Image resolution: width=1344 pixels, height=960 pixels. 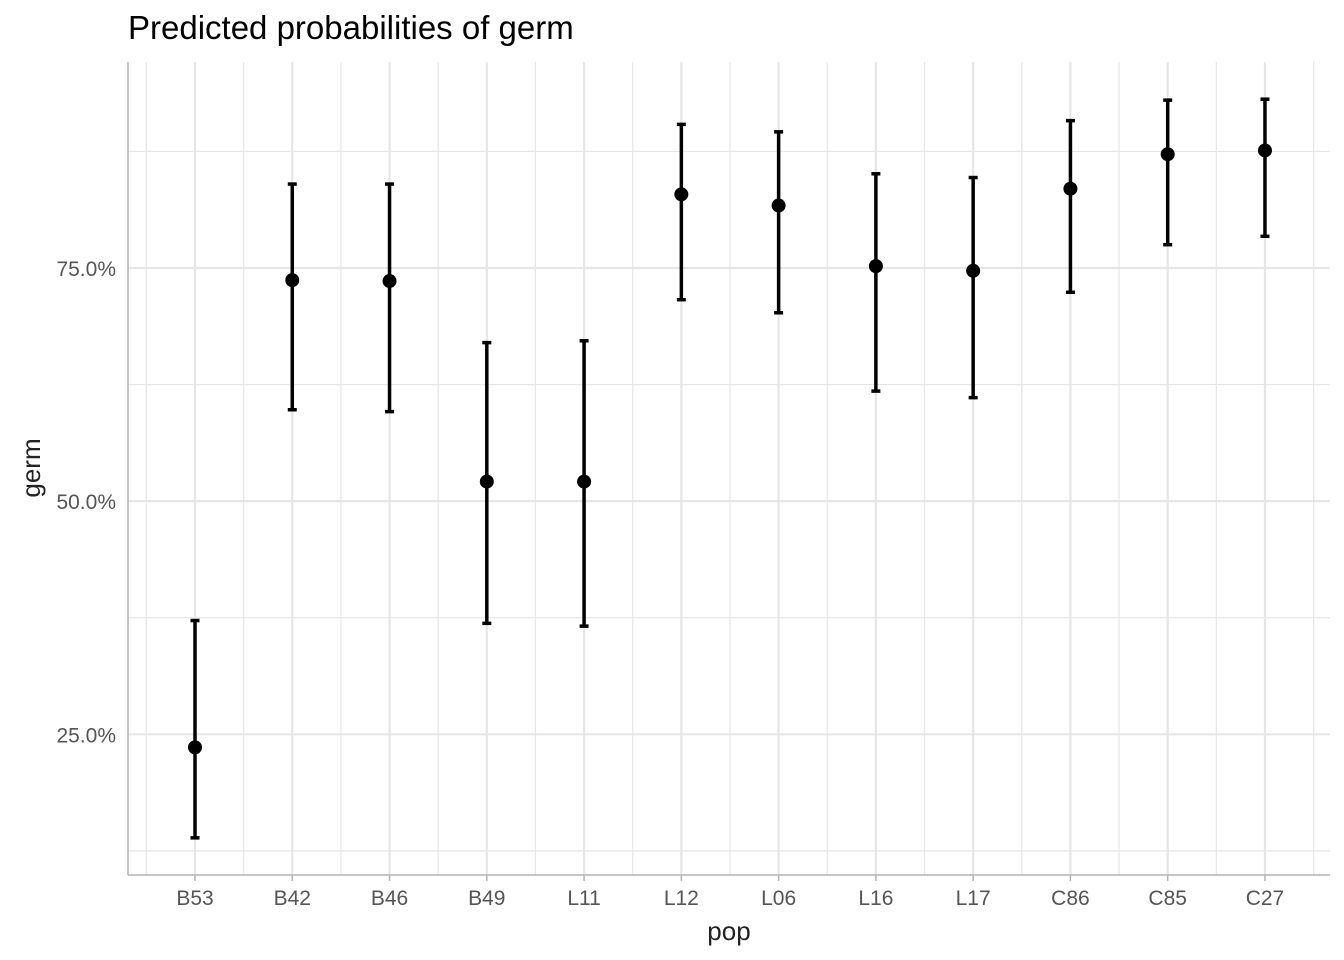 What do you see at coordinates (778, 898) in the screenshot?
I see `x-tick-label: L06` at bounding box center [778, 898].